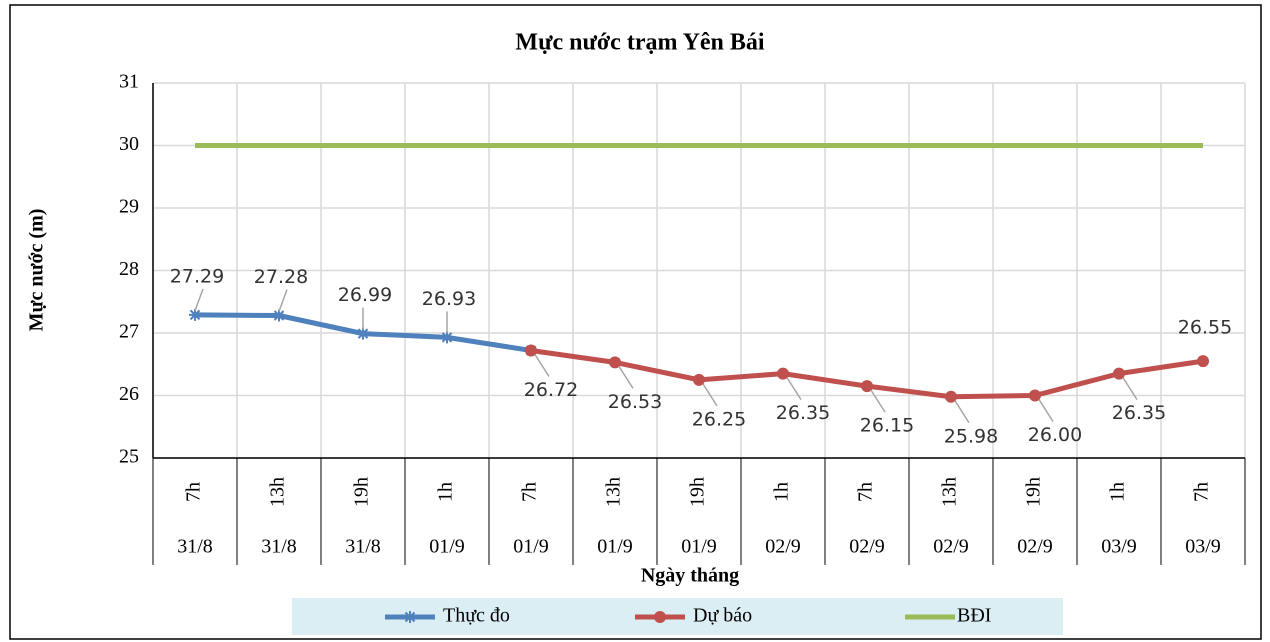 This screenshot has height=642, width=1270. Describe the element at coordinates (476, 616) in the screenshot. I see `legend-label: Thực đo` at that location.